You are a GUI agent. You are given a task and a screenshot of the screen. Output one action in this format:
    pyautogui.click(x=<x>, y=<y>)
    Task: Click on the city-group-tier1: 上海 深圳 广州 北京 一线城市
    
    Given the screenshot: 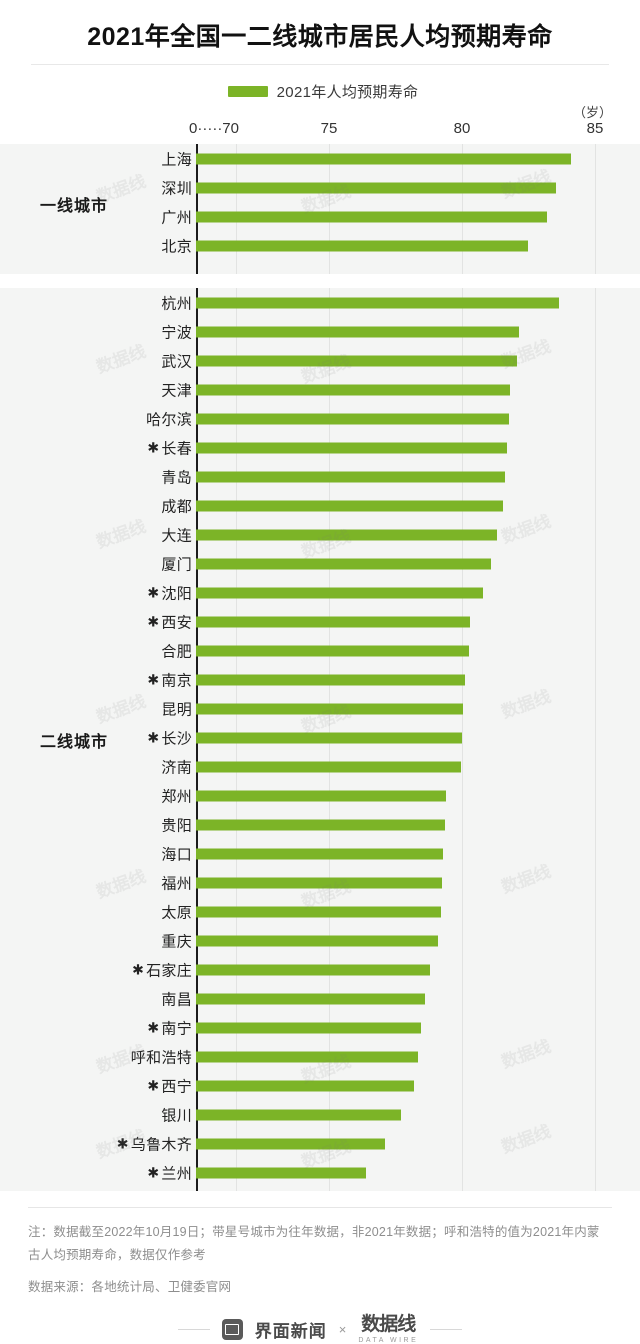 What is the action you would take?
    pyautogui.click(x=320, y=209)
    